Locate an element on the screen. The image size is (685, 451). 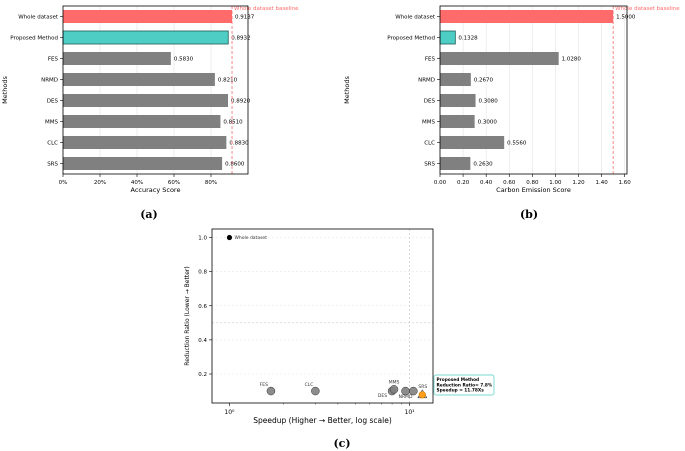
point-label: MMS is located at coordinates (394, 382).